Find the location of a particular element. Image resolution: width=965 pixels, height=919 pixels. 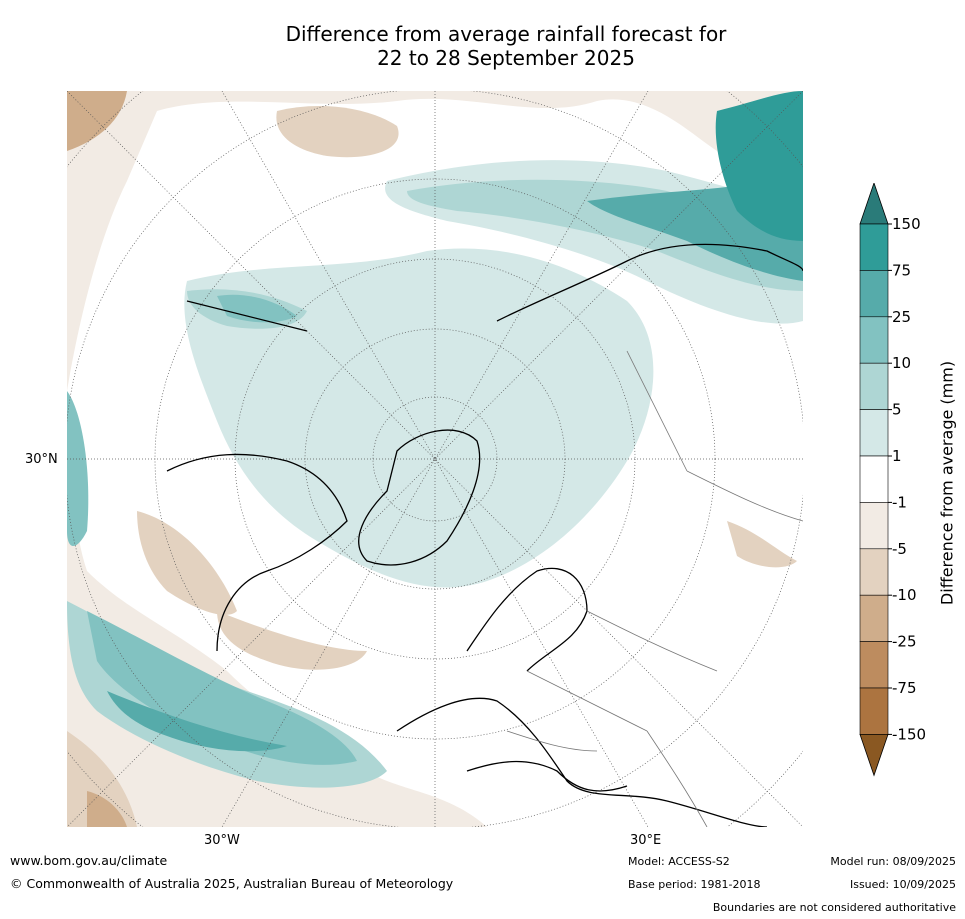

drier-region-canada is located at coordinates (187, 563).